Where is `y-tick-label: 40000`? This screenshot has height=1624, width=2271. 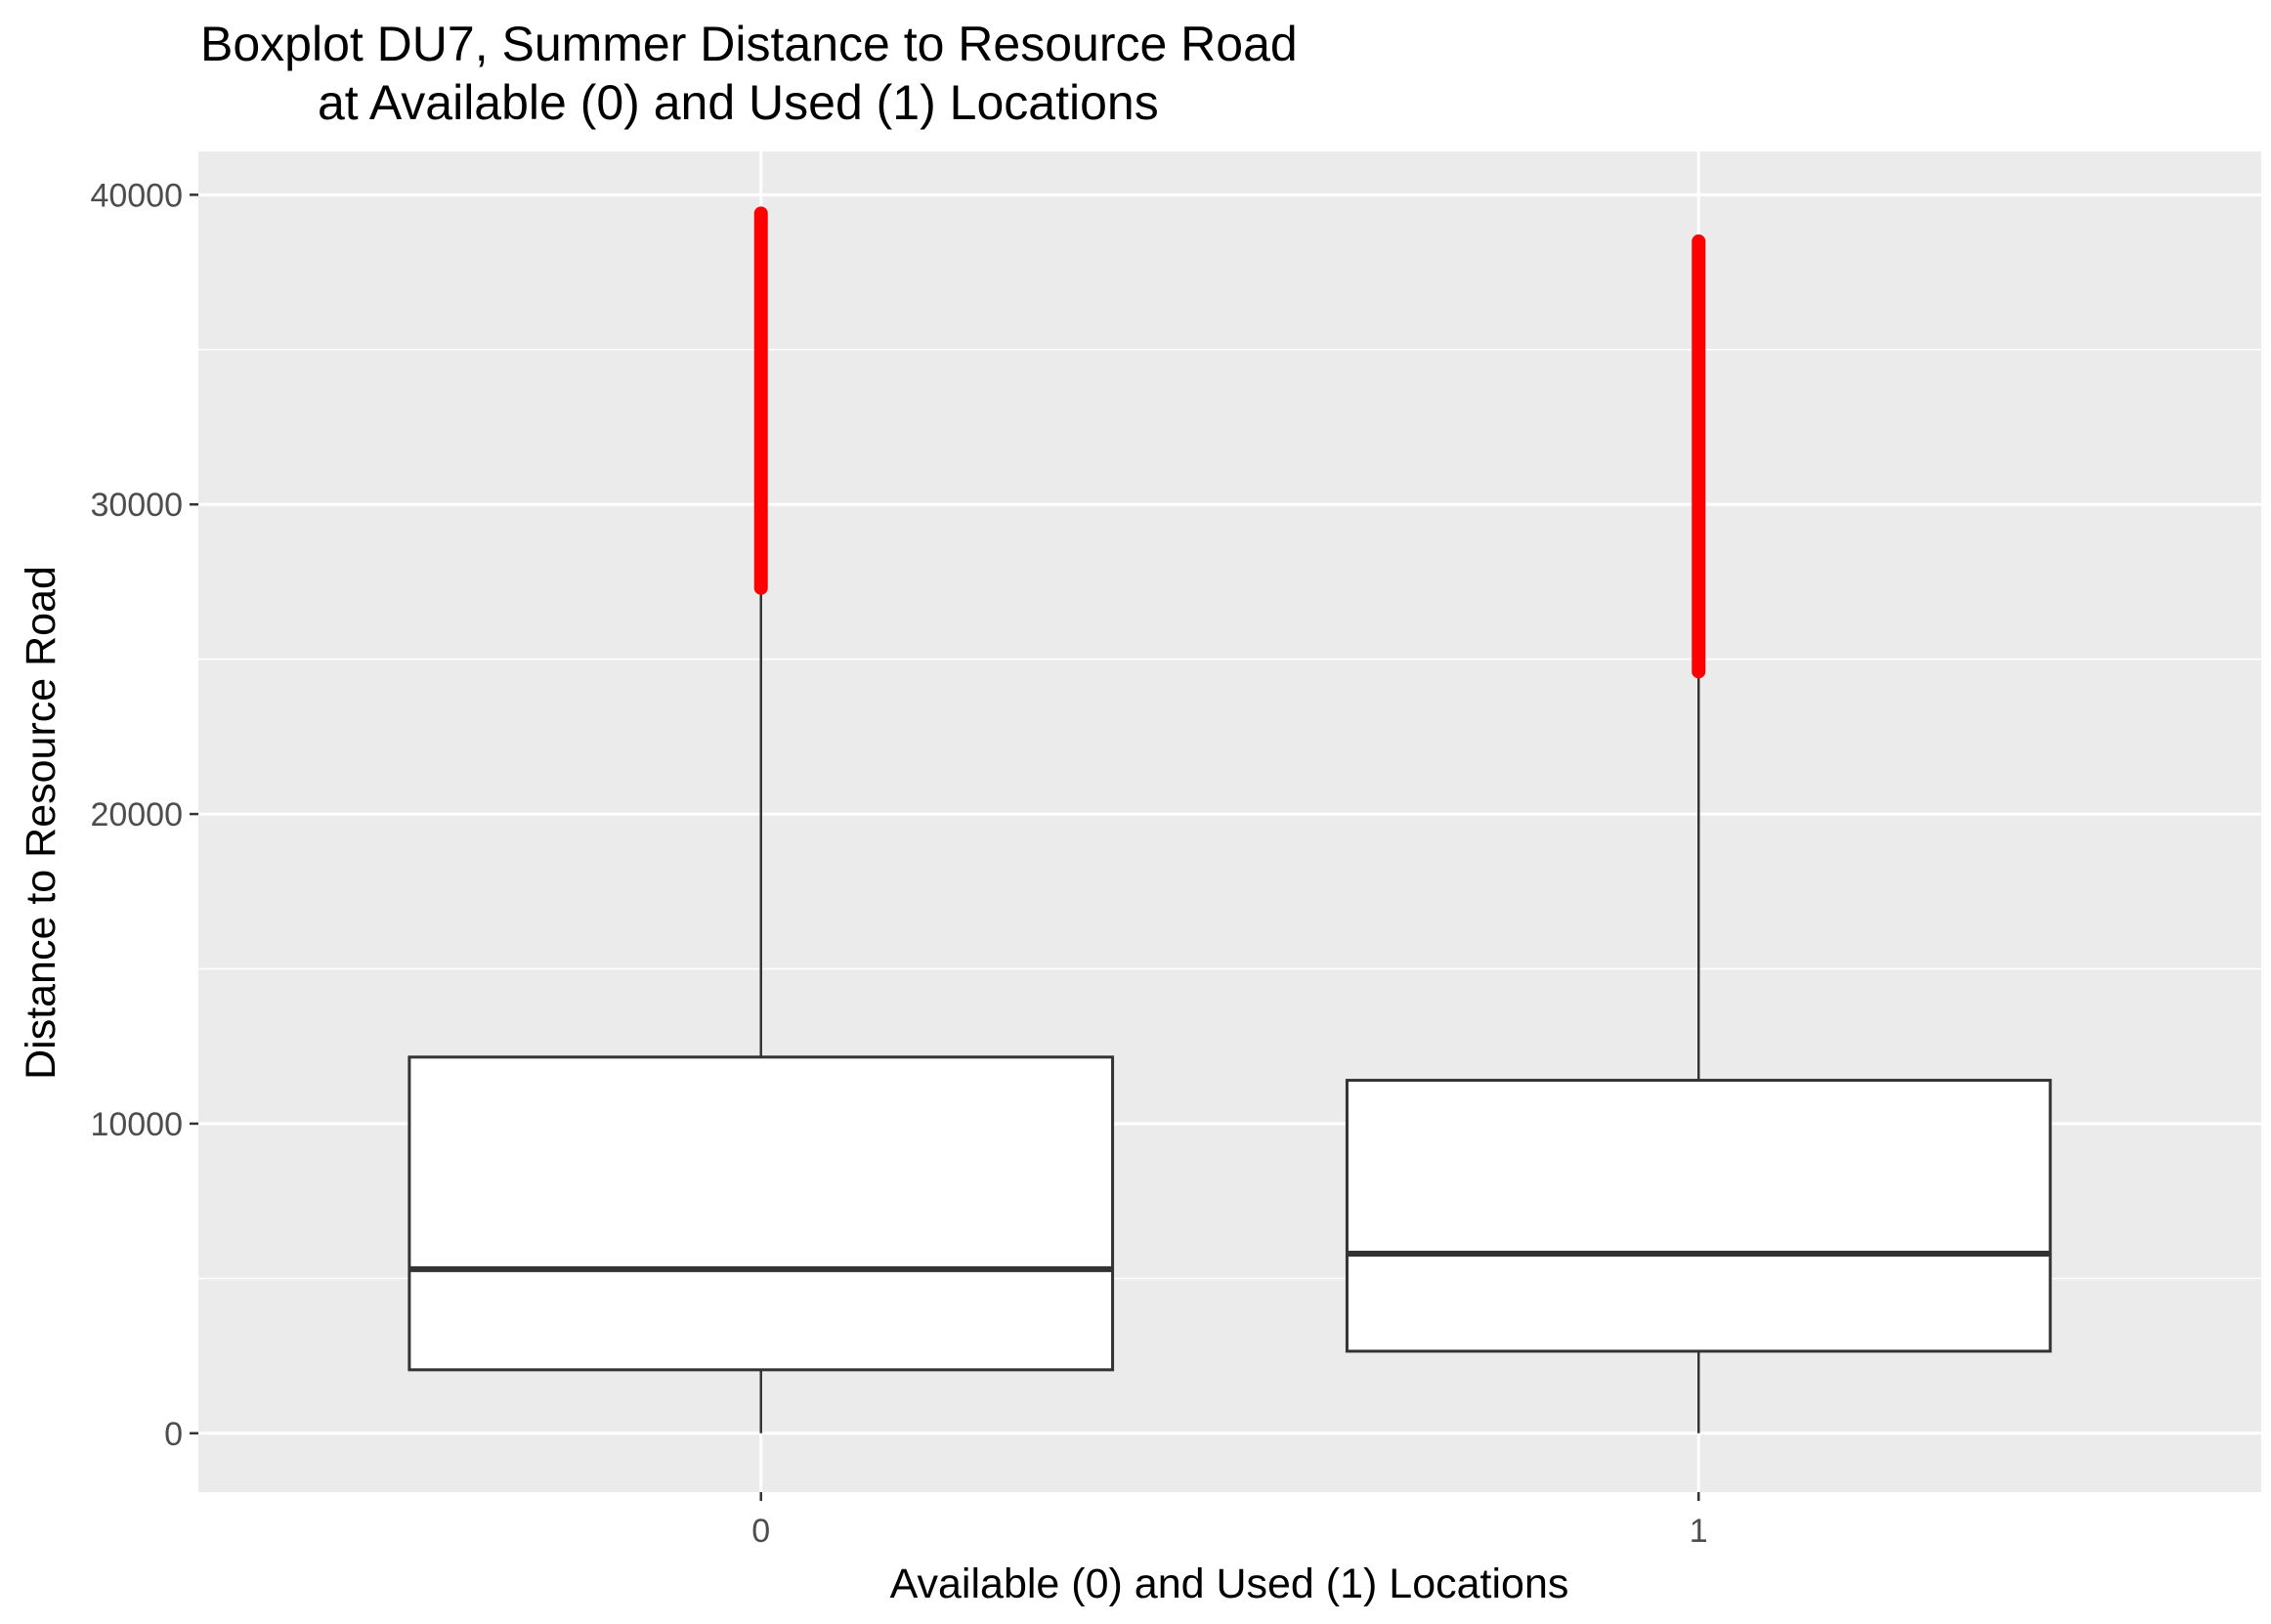
y-tick-label: 40000 is located at coordinates (136, 195).